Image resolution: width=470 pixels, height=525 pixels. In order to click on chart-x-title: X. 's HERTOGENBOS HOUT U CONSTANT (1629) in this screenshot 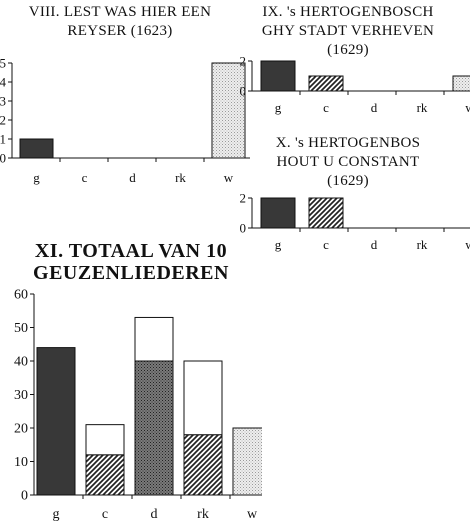, I will do `click(348, 162)`.